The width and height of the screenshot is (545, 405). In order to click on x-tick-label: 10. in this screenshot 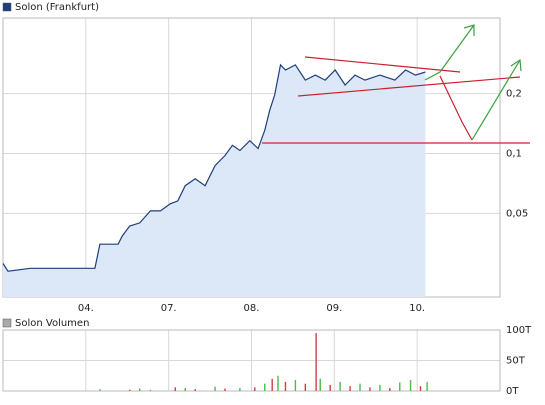, I will do `click(417, 308)`.